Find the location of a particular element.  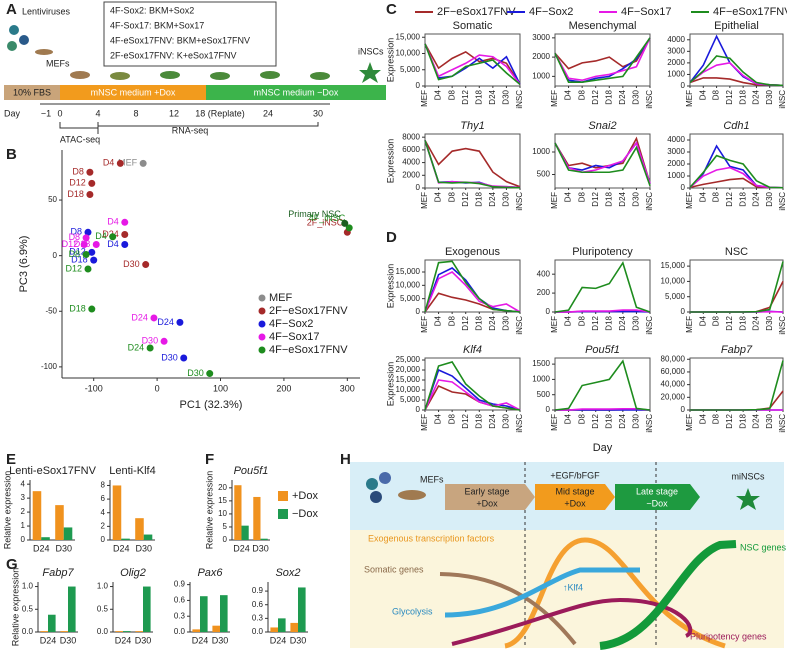

legend-label: 4F−Sox17 is located at coordinates (294, 337).